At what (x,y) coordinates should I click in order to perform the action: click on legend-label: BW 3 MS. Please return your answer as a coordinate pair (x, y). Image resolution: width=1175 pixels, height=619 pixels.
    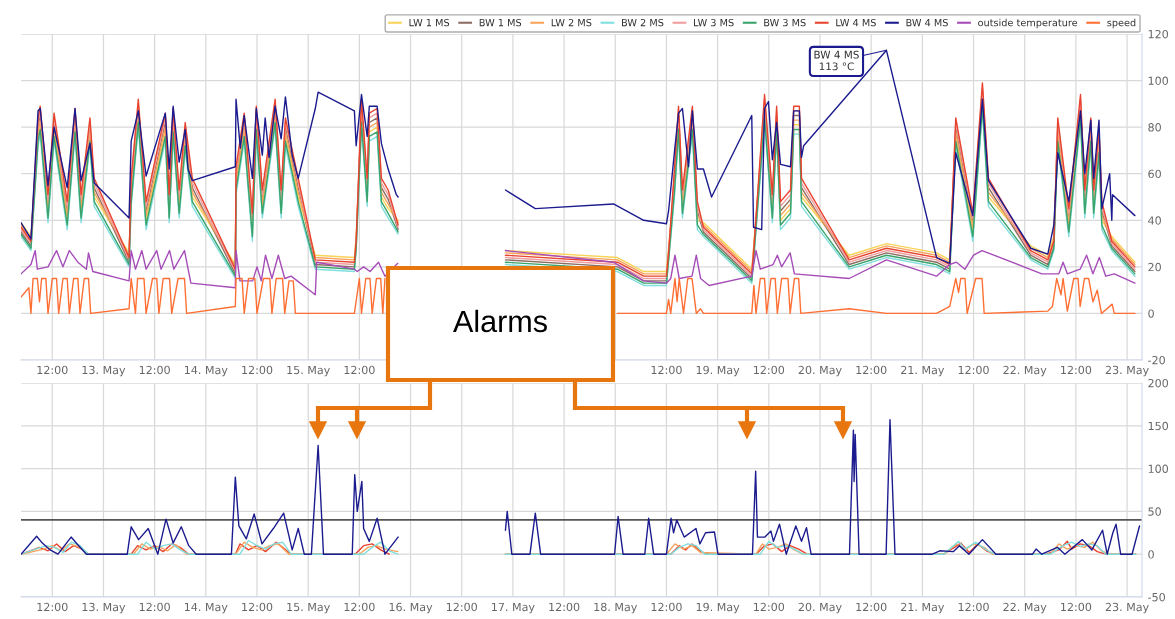
    Looking at the image, I should click on (785, 22).